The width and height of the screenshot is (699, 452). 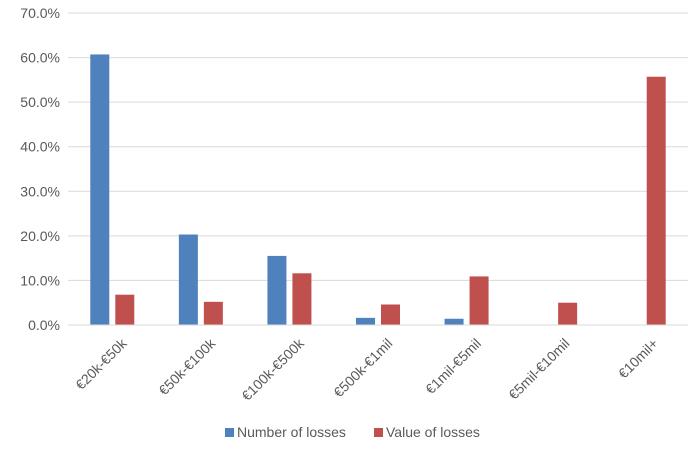 I want to click on x-tick-label: €10mil+, so click(x=638, y=358).